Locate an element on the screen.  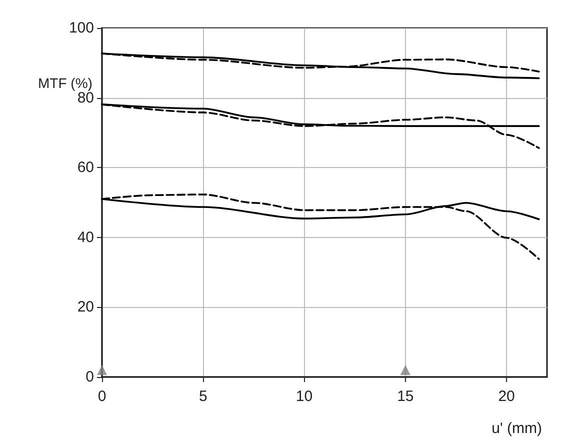
x-axis-title: u' (mm) is located at coordinates (517, 428).